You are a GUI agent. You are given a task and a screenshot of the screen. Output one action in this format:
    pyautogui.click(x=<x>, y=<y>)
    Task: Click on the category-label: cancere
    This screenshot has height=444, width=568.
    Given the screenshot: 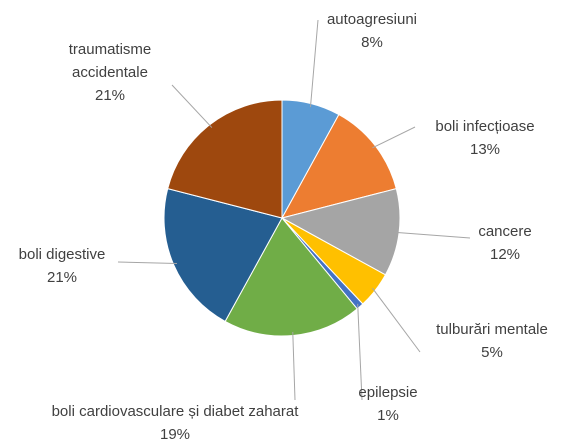 What is the action you would take?
    pyautogui.click(x=505, y=231)
    